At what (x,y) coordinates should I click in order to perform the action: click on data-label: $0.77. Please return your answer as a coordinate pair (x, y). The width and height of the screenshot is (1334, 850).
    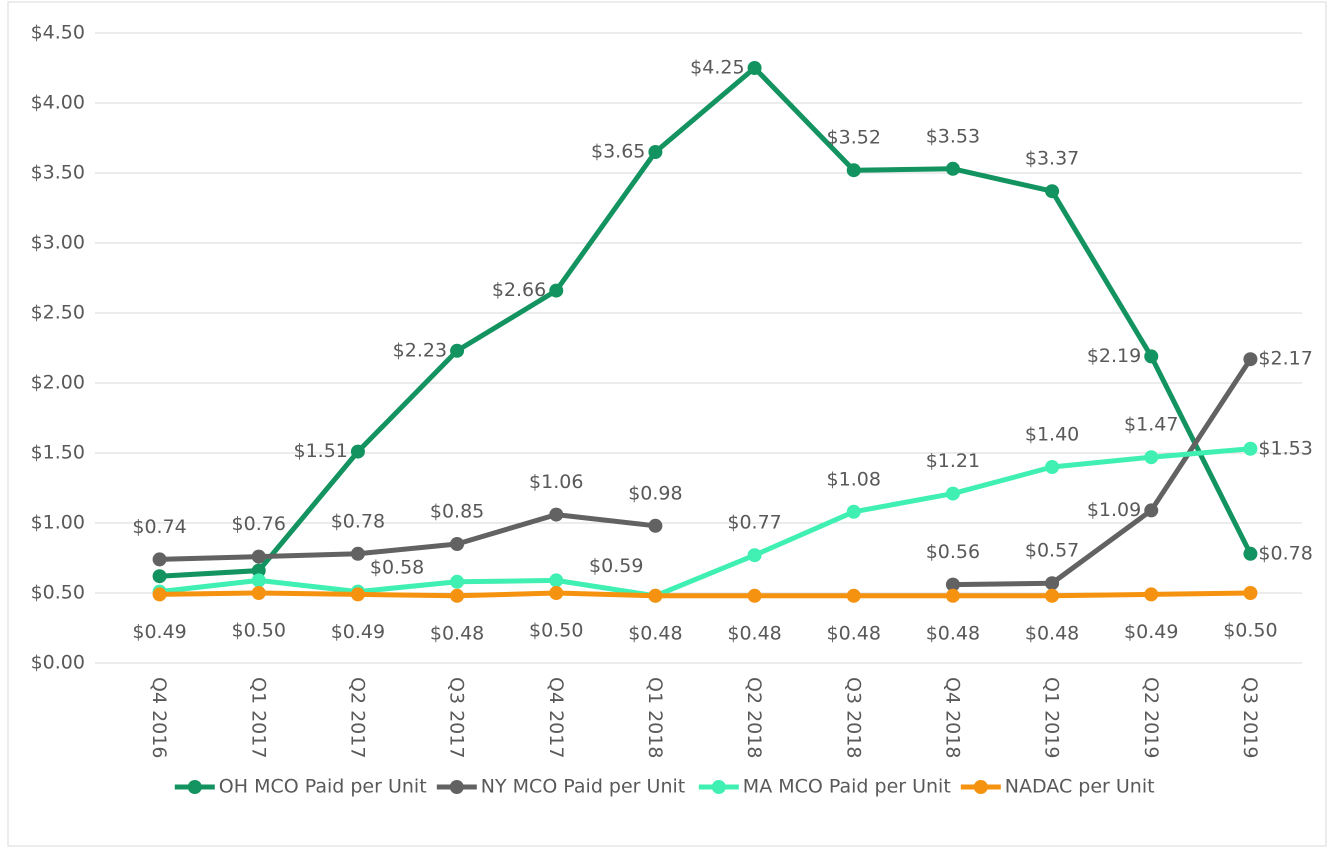
    Looking at the image, I should click on (754, 523).